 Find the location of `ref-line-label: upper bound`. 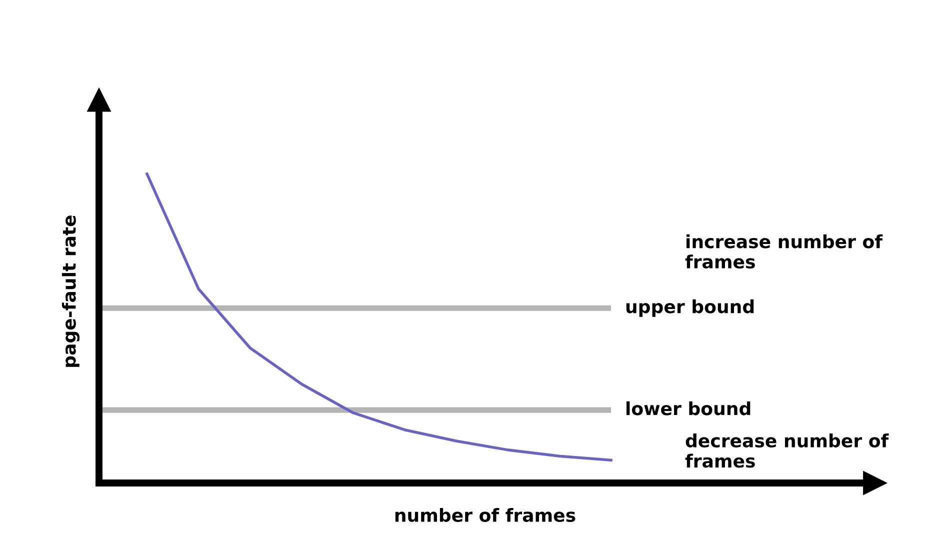

ref-line-label: upper bound is located at coordinates (690, 308).